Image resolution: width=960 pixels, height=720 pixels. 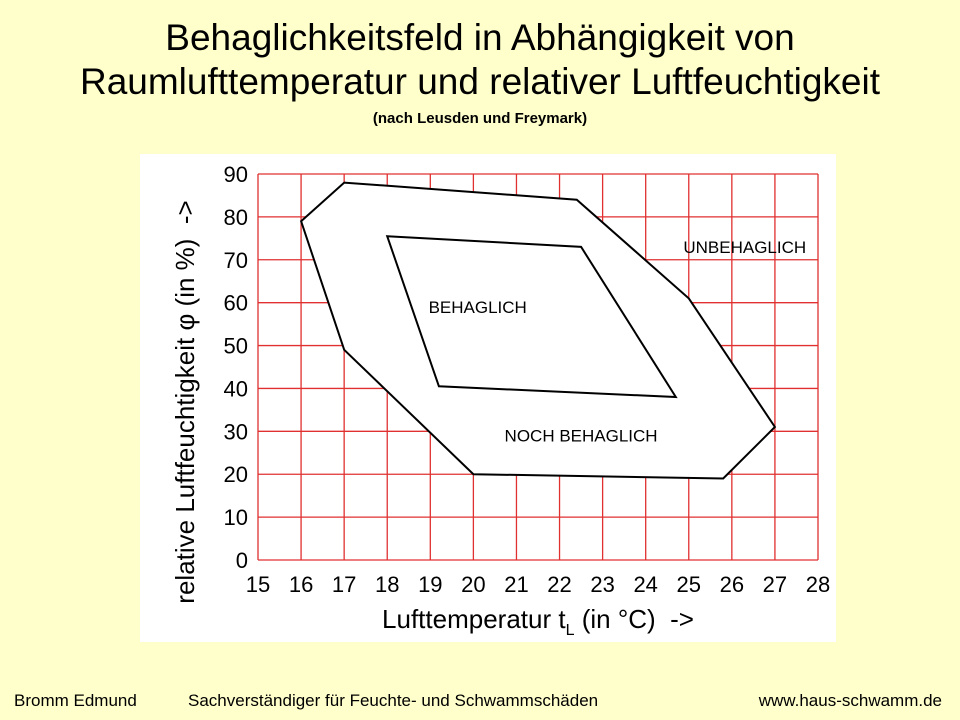 What do you see at coordinates (258, 584) in the screenshot?
I see `x-tick-label: 15` at bounding box center [258, 584].